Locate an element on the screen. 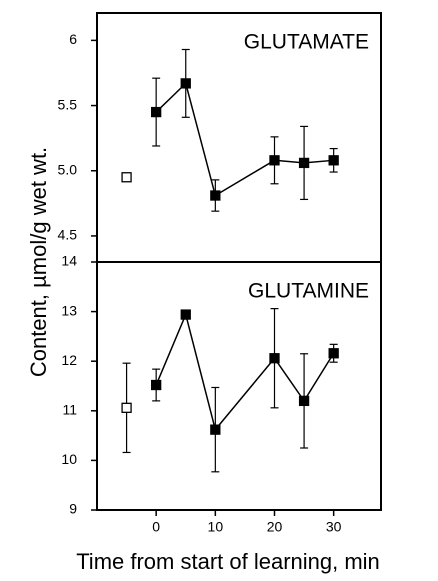 Image resolution: width=438 pixels, height=581 pixels. x-axis-label: Time from start of learning, min is located at coordinates (228, 561).